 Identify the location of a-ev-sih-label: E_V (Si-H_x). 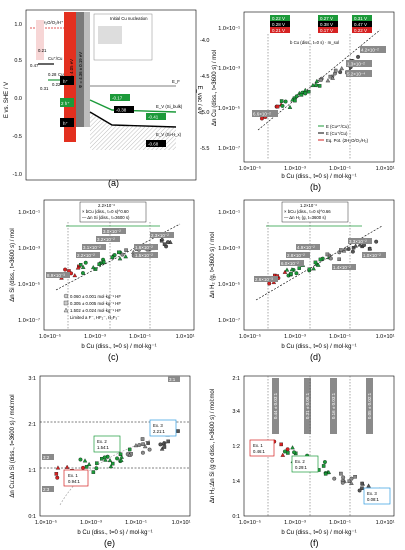
(169, 134).